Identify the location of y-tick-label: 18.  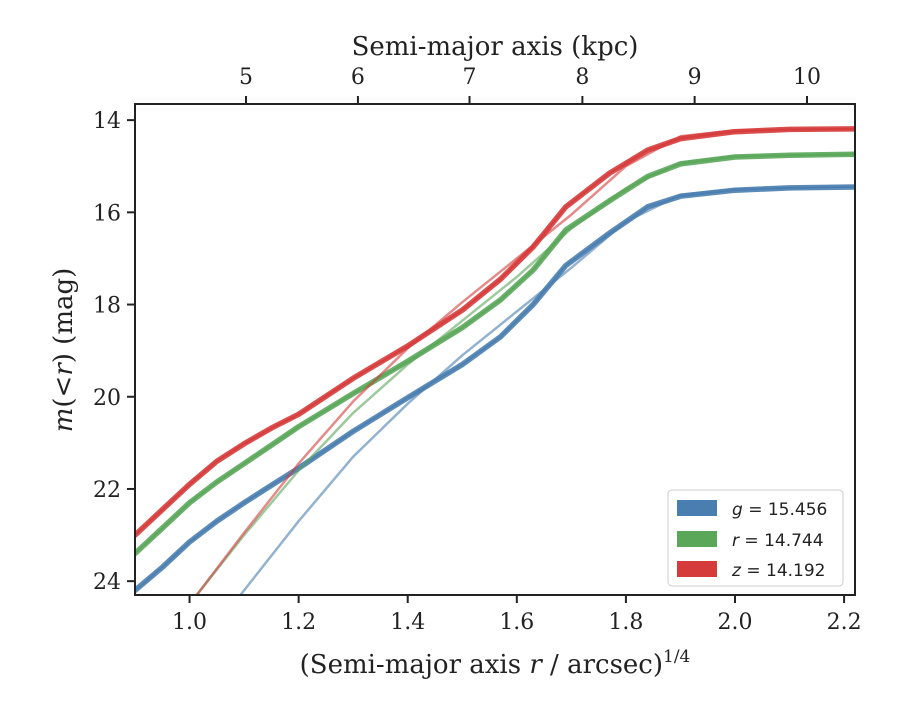
(107, 306).